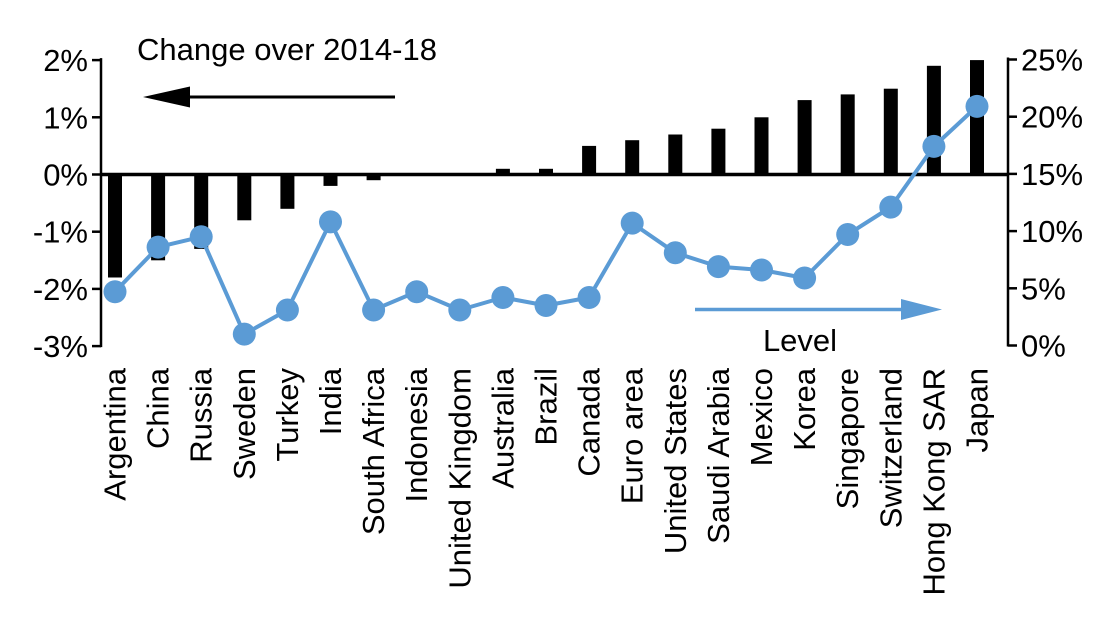  What do you see at coordinates (330, 401) in the screenshot?
I see `category-label-India: India` at bounding box center [330, 401].